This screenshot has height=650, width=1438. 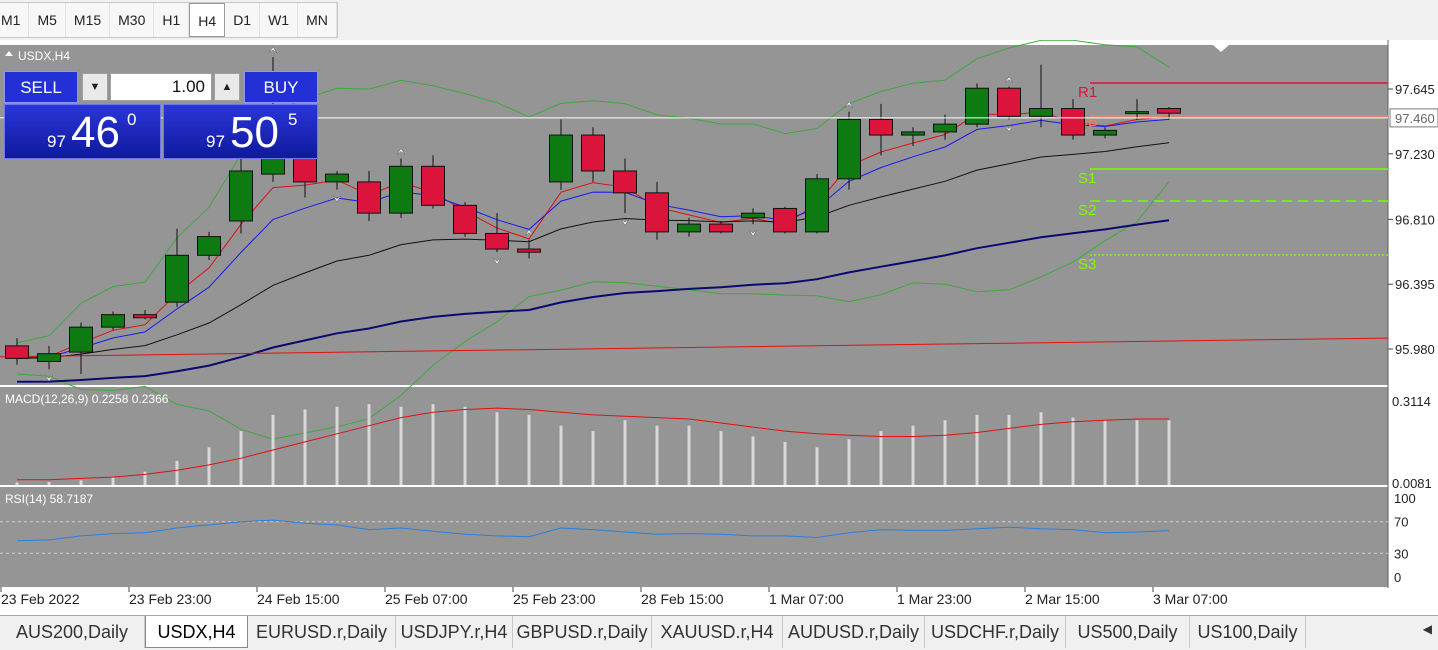 I want to click on rsi-label: RSI(14) 58.7187, so click(x=49, y=499).